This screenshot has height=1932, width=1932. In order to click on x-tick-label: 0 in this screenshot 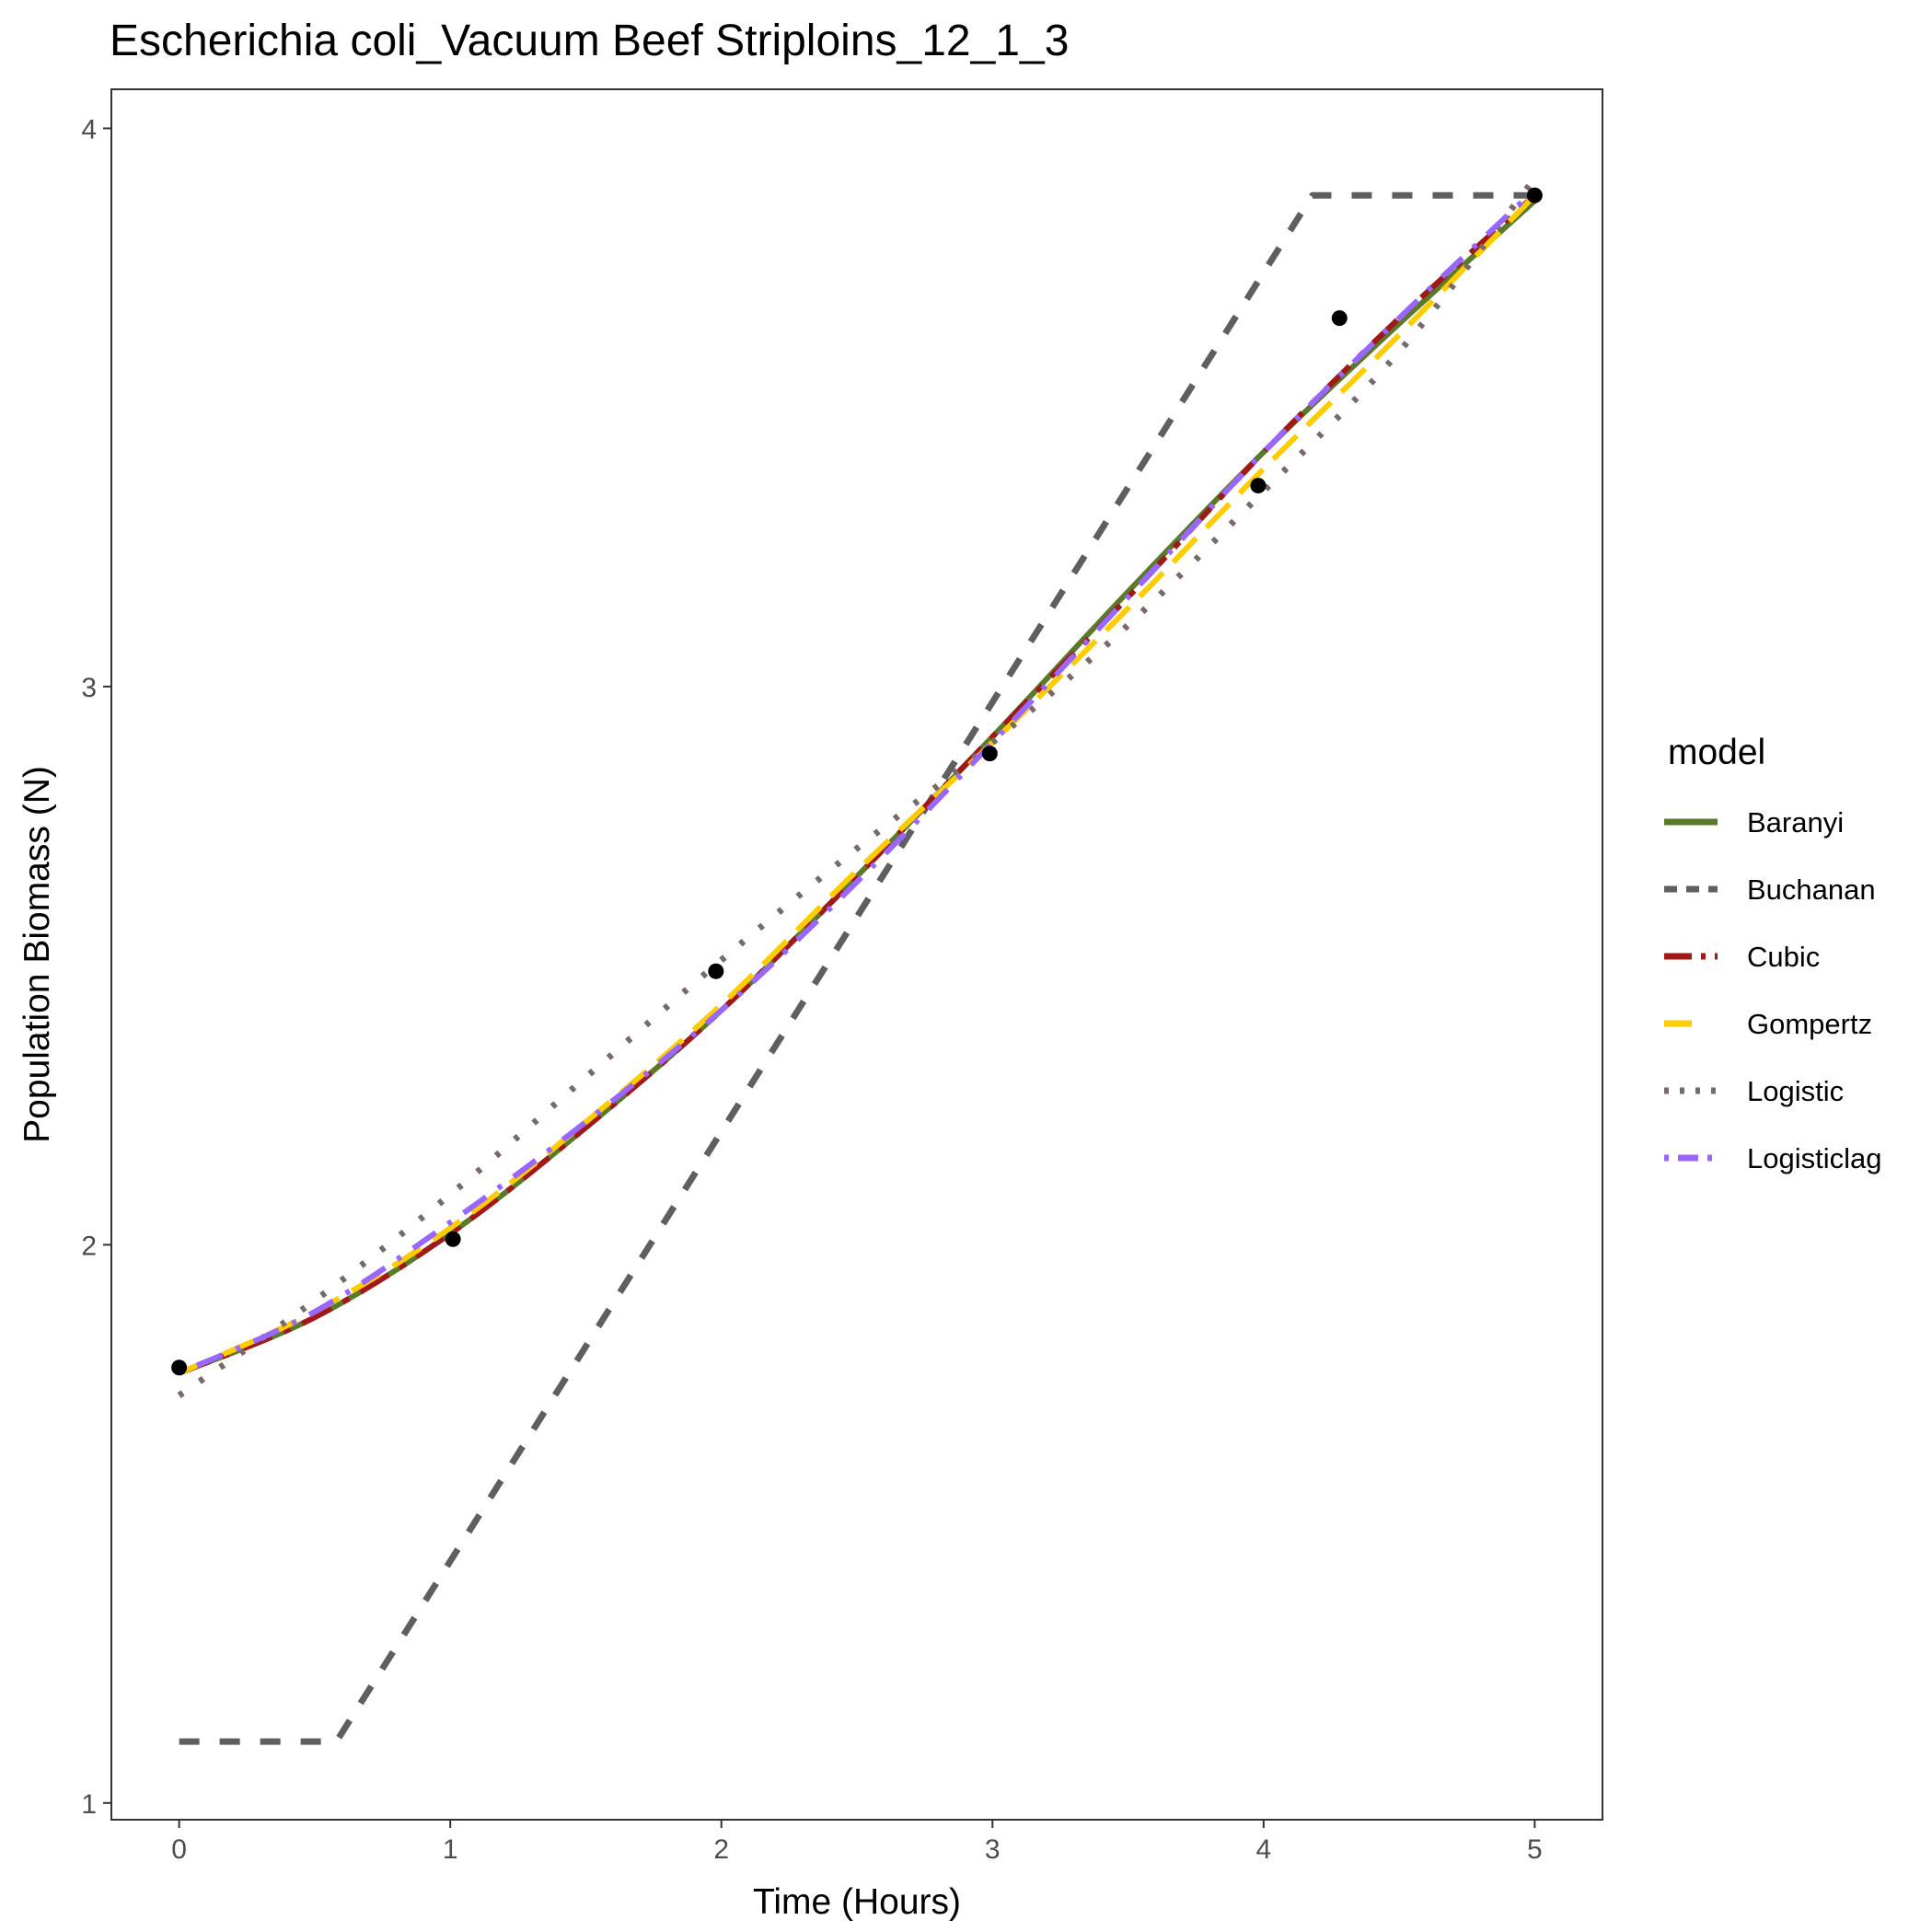, I will do `click(179, 1850)`.